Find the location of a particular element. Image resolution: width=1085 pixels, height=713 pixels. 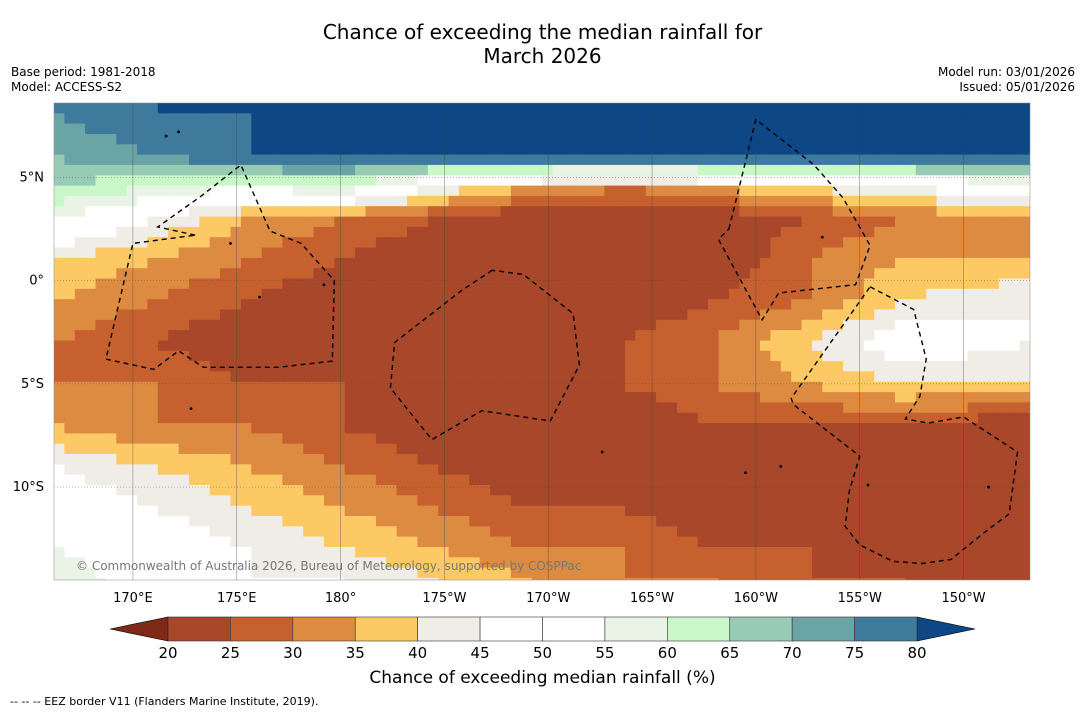

eez-border-path is located at coordinates (485, 355).